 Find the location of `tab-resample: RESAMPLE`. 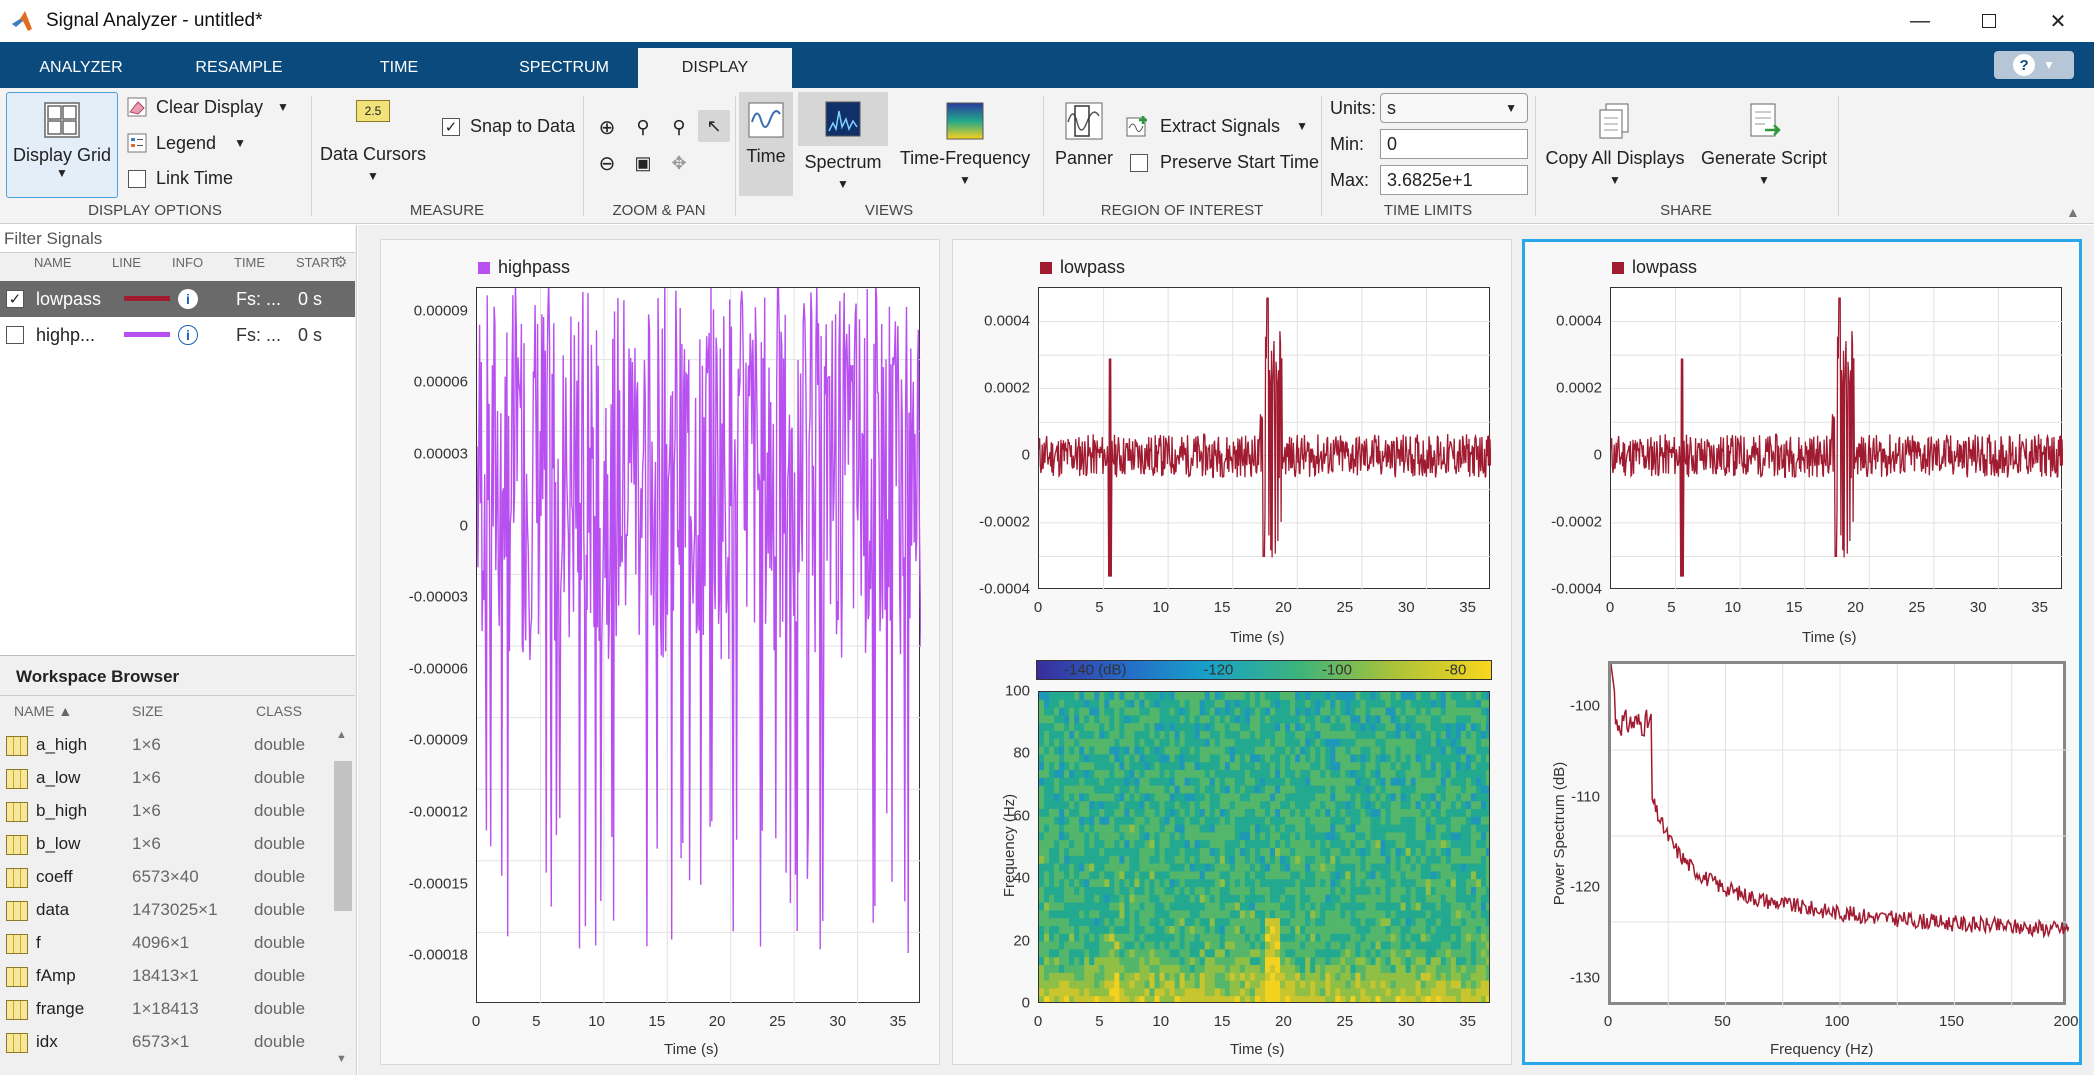

tab-resample: RESAMPLE is located at coordinates (239, 67).